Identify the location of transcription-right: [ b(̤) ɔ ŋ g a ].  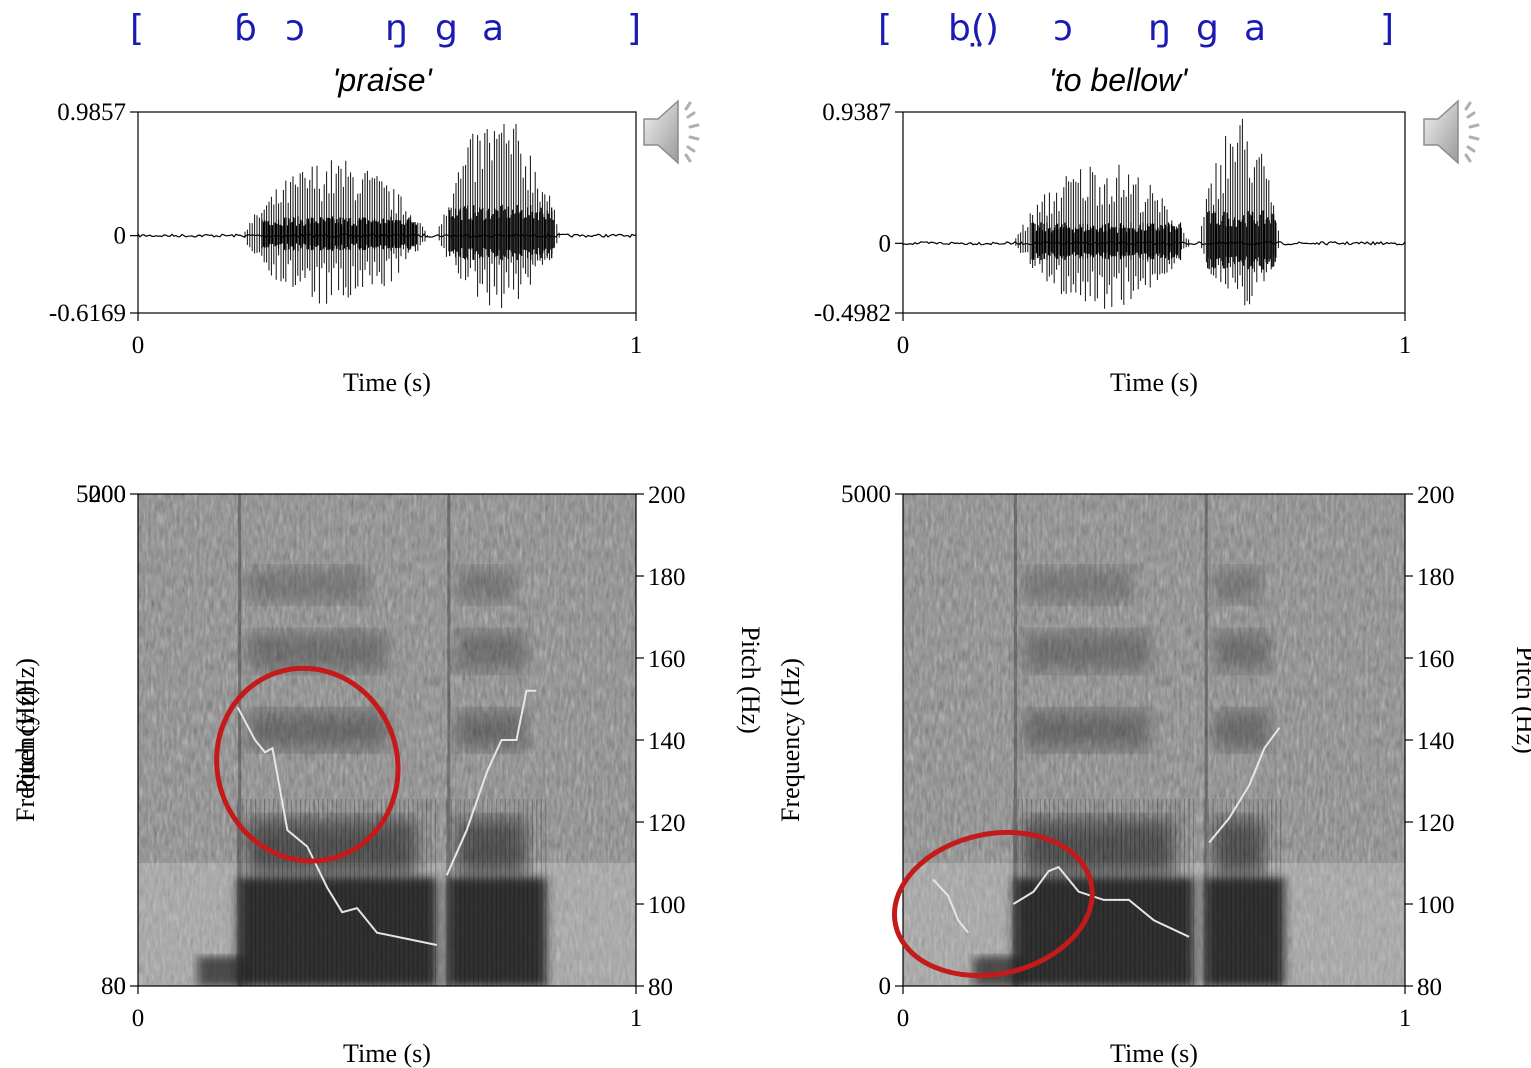
(1138, 32).